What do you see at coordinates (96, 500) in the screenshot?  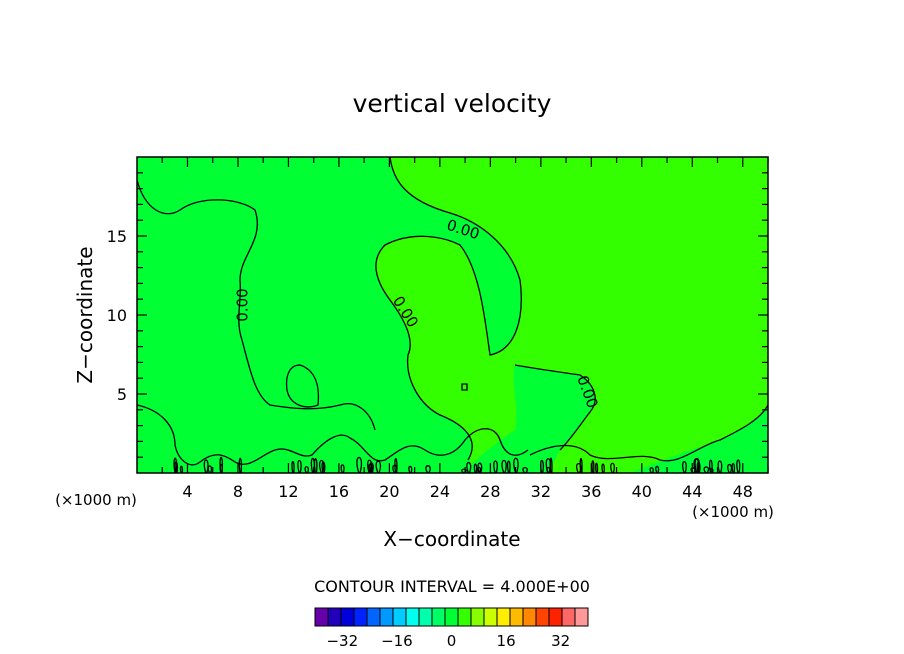 I see `x-unit-left: (×1000 m)` at bounding box center [96, 500].